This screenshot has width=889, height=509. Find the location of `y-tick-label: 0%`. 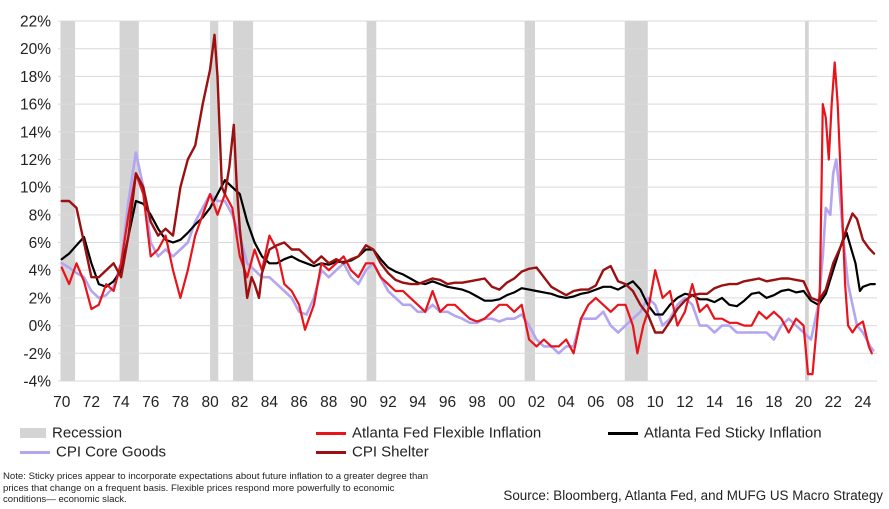

y-tick-label: 0% is located at coordinates (40, 326).